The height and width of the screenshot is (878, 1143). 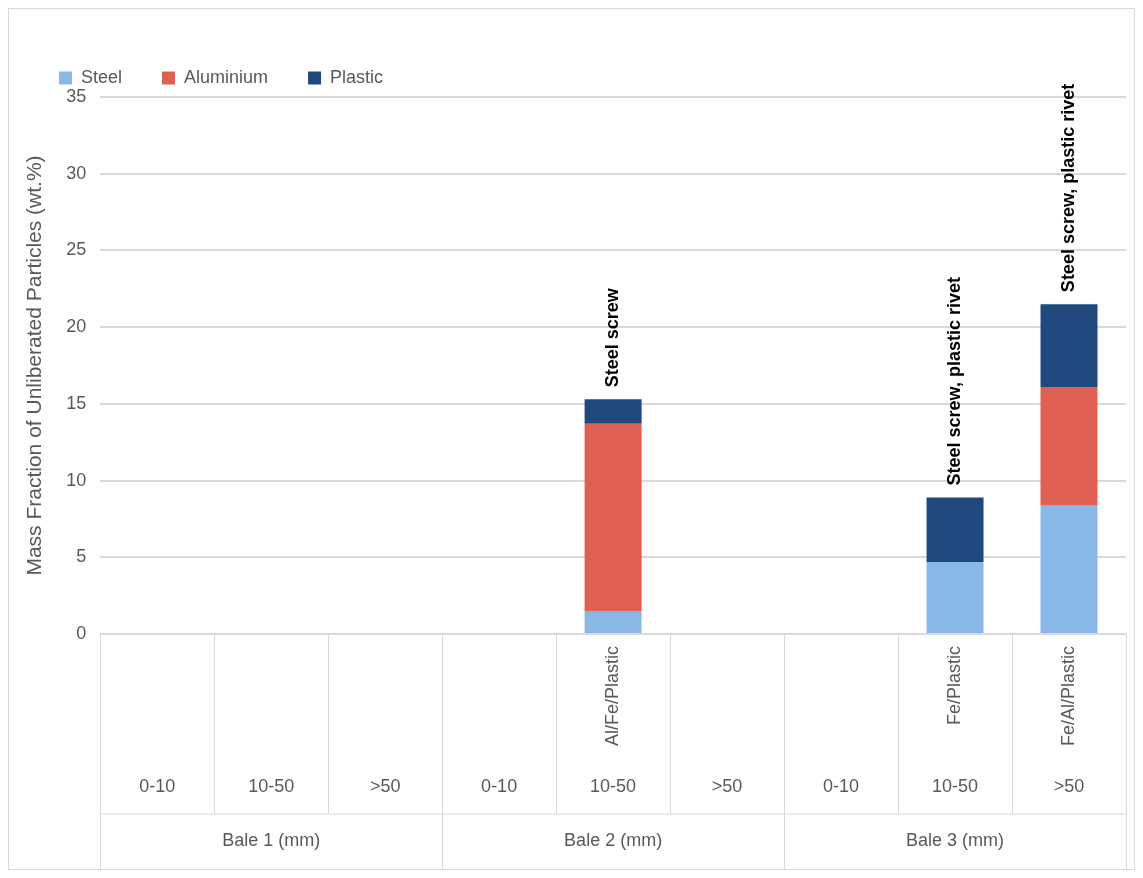 I want to click on y-tick-label: 15, so click(x=76, y=402).